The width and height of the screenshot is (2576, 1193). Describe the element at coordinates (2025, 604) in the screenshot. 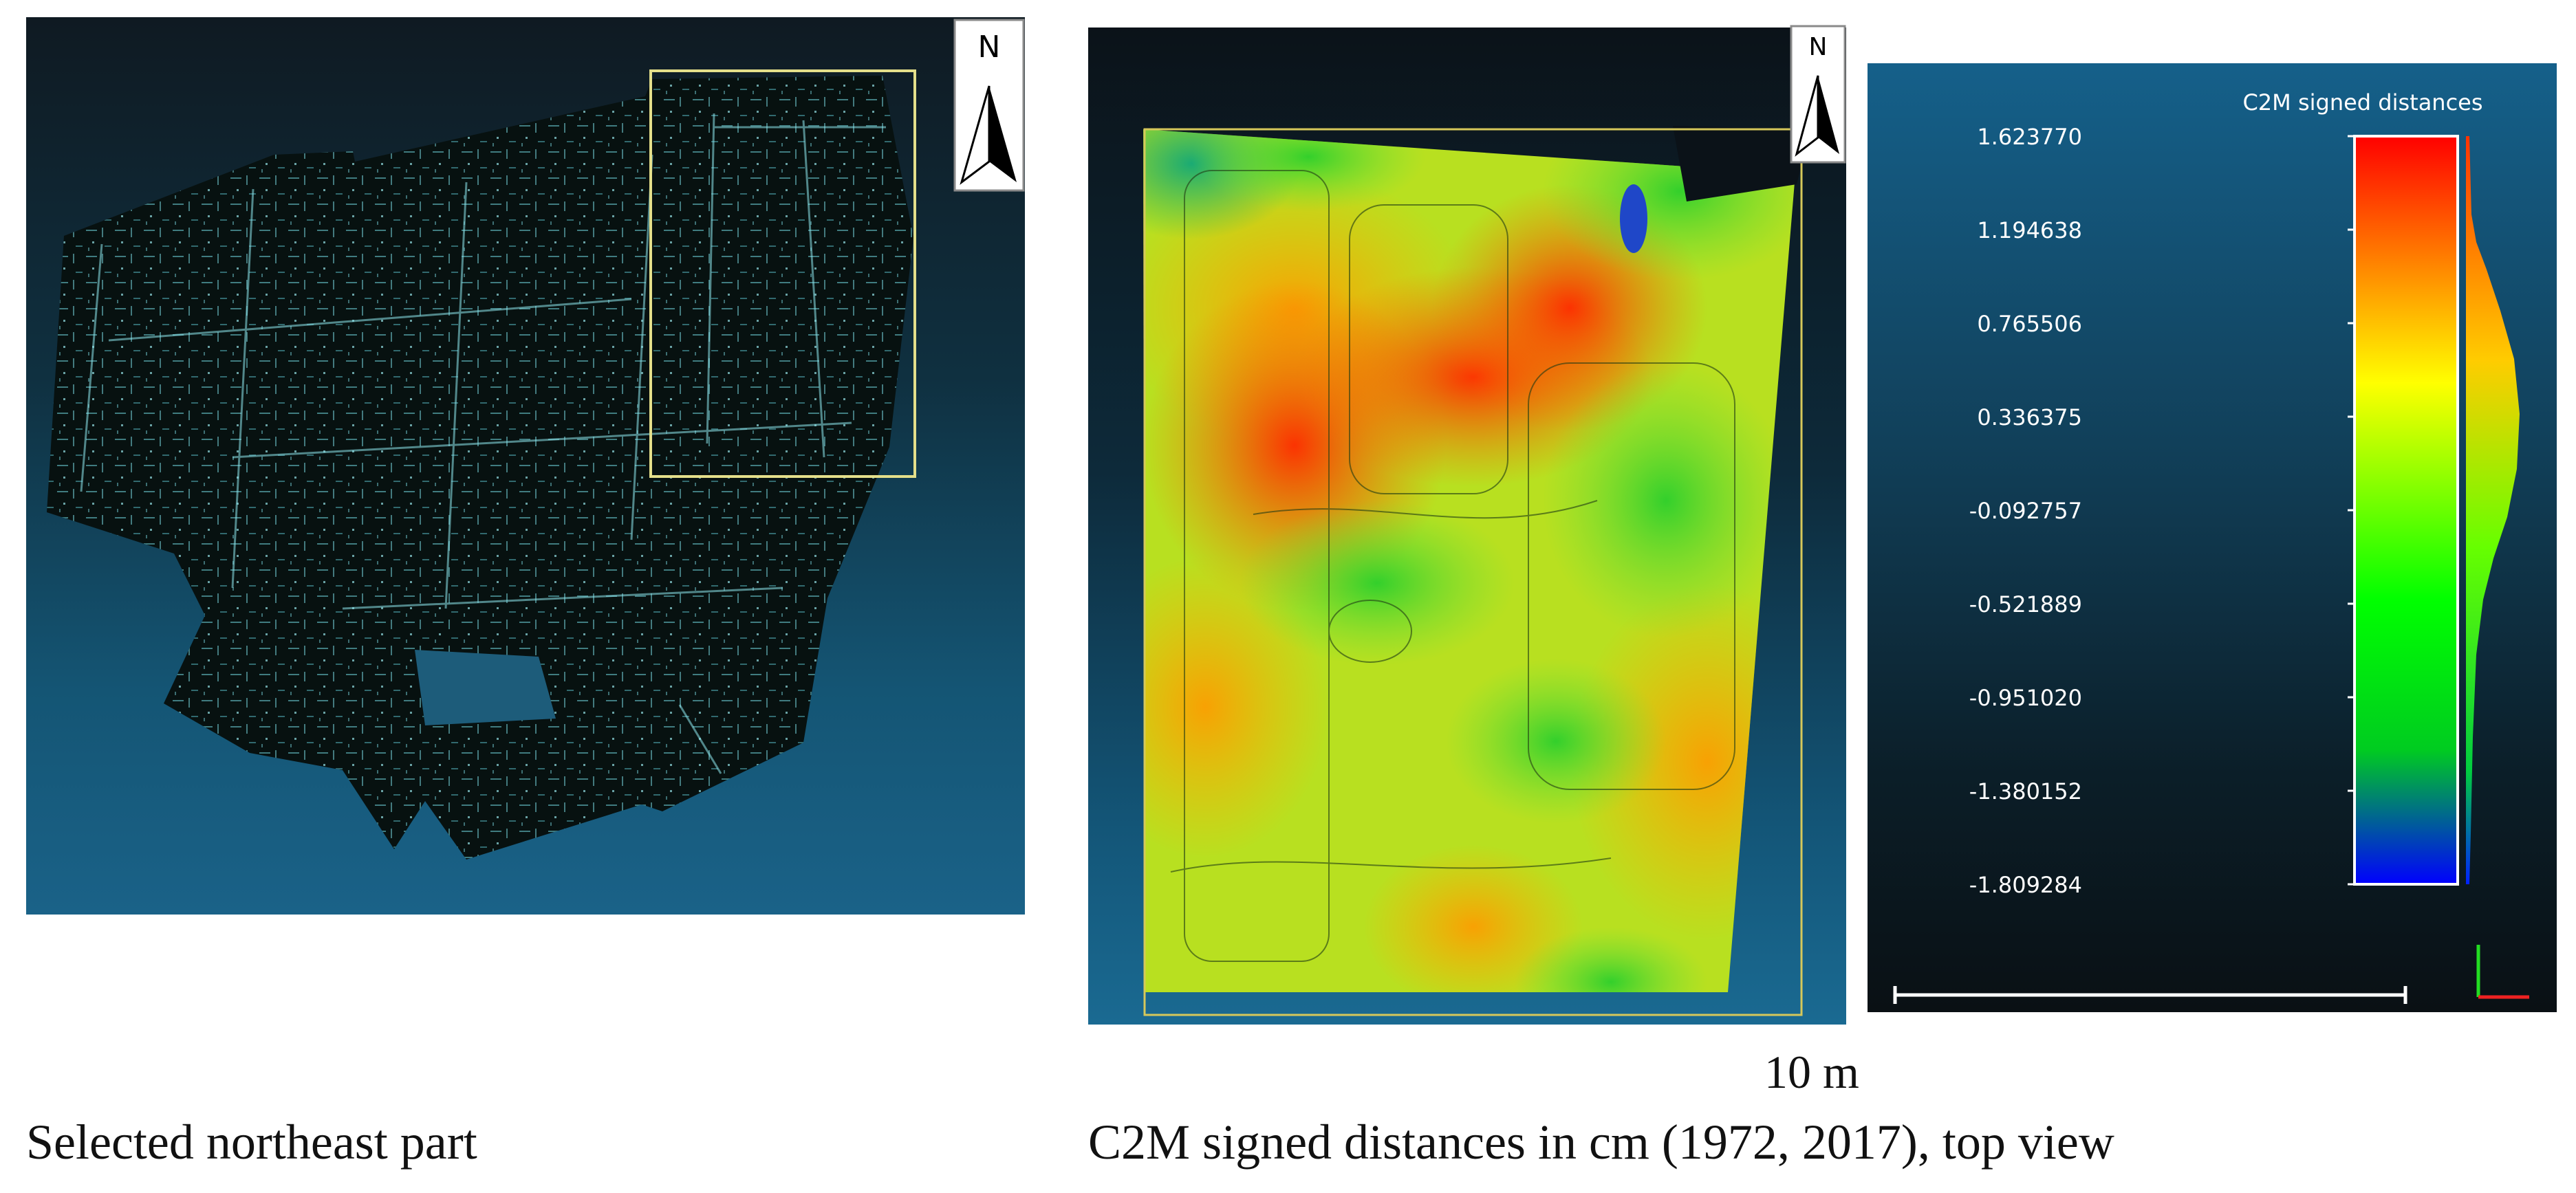

I see `colorbar-tick-label: -0.521889` at that location.